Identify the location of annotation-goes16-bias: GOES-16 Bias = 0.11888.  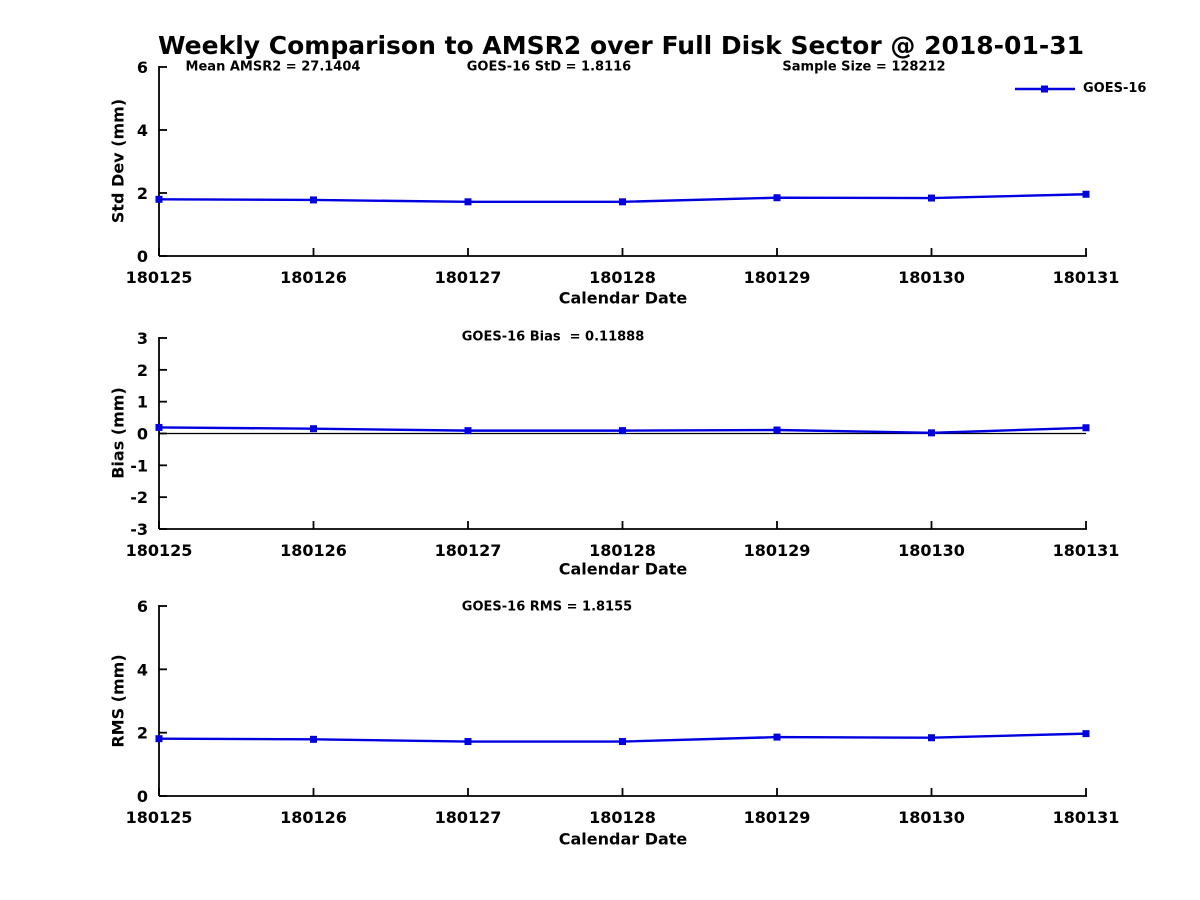
(553, 337).